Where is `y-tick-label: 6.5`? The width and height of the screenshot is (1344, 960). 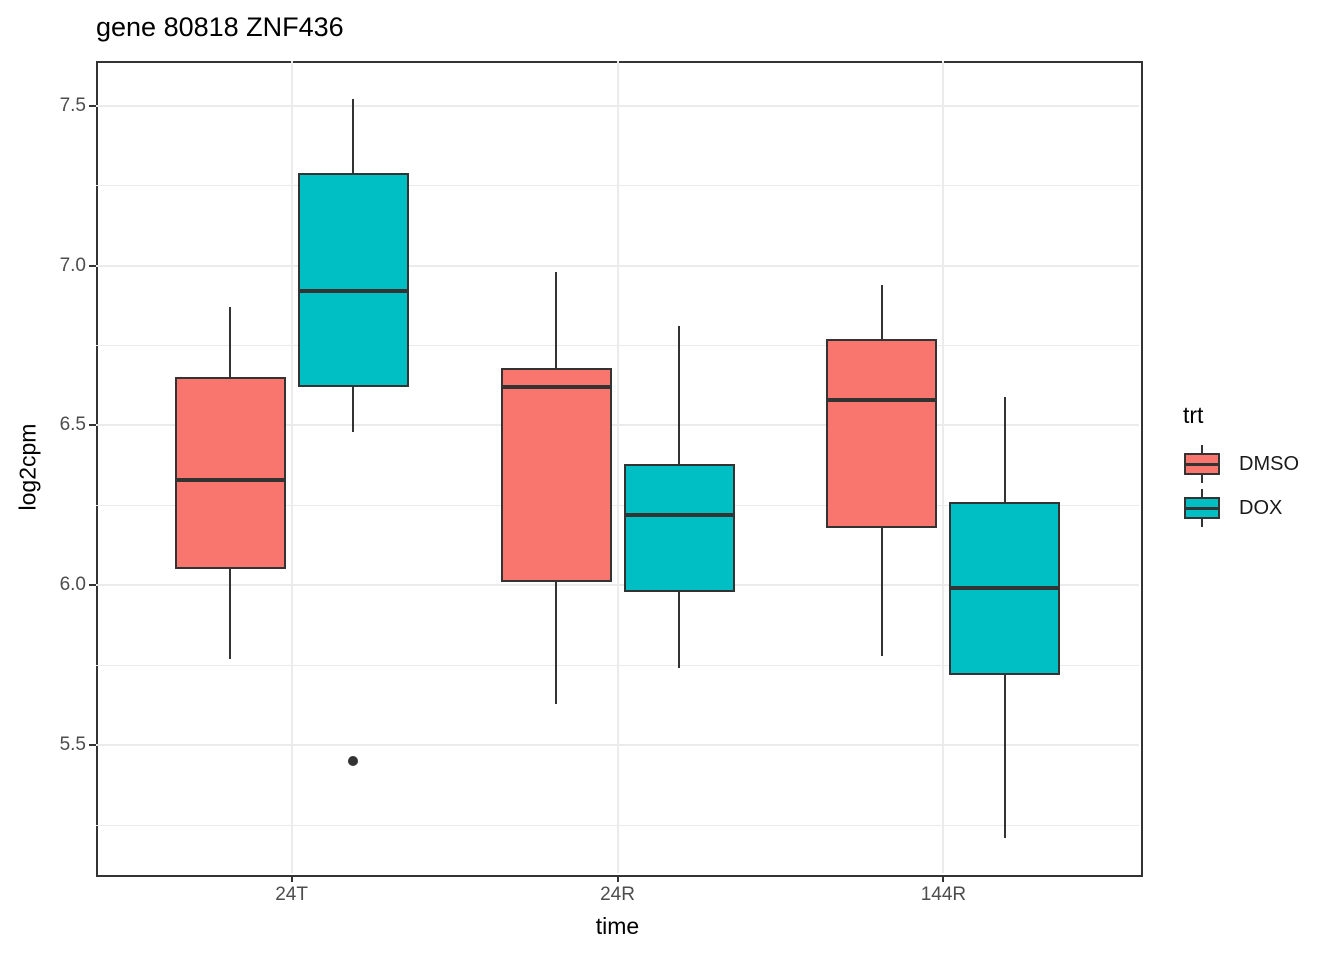 y-tick-label: 6.5 is located at coordinates (72, 425).